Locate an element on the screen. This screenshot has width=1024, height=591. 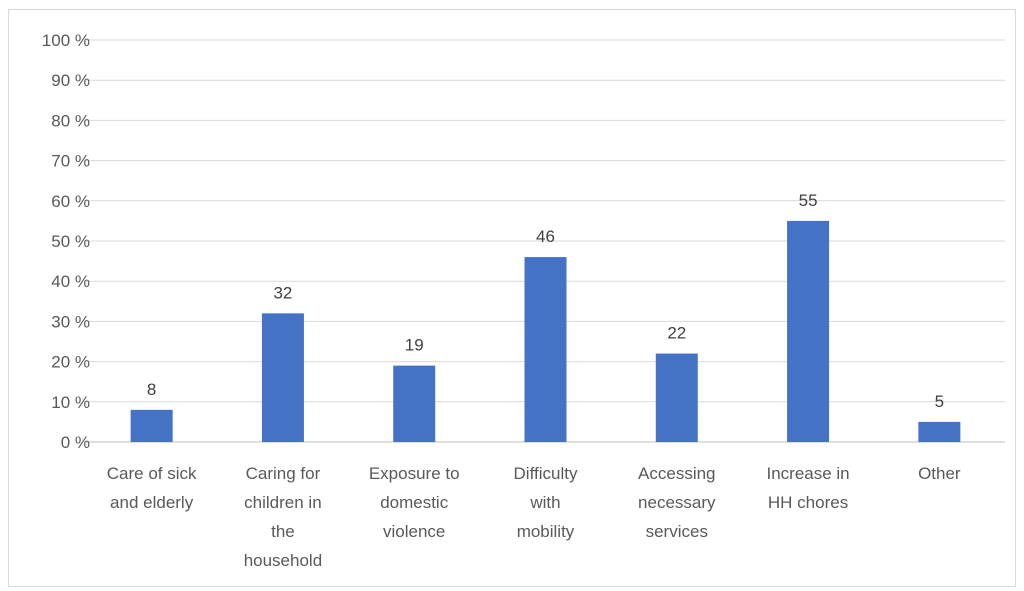
y-tick-label: 50 % is located at coordinates (70, 241).